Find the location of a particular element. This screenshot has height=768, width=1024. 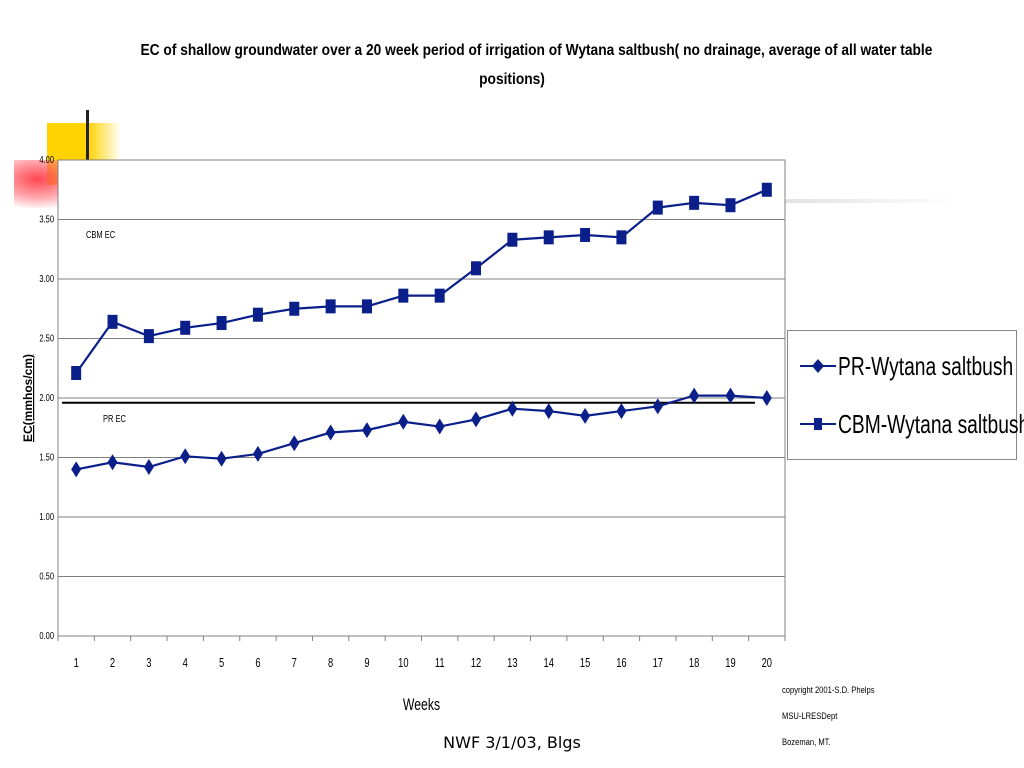

x-tick-label: 17 is located at coordinates (658, 664).